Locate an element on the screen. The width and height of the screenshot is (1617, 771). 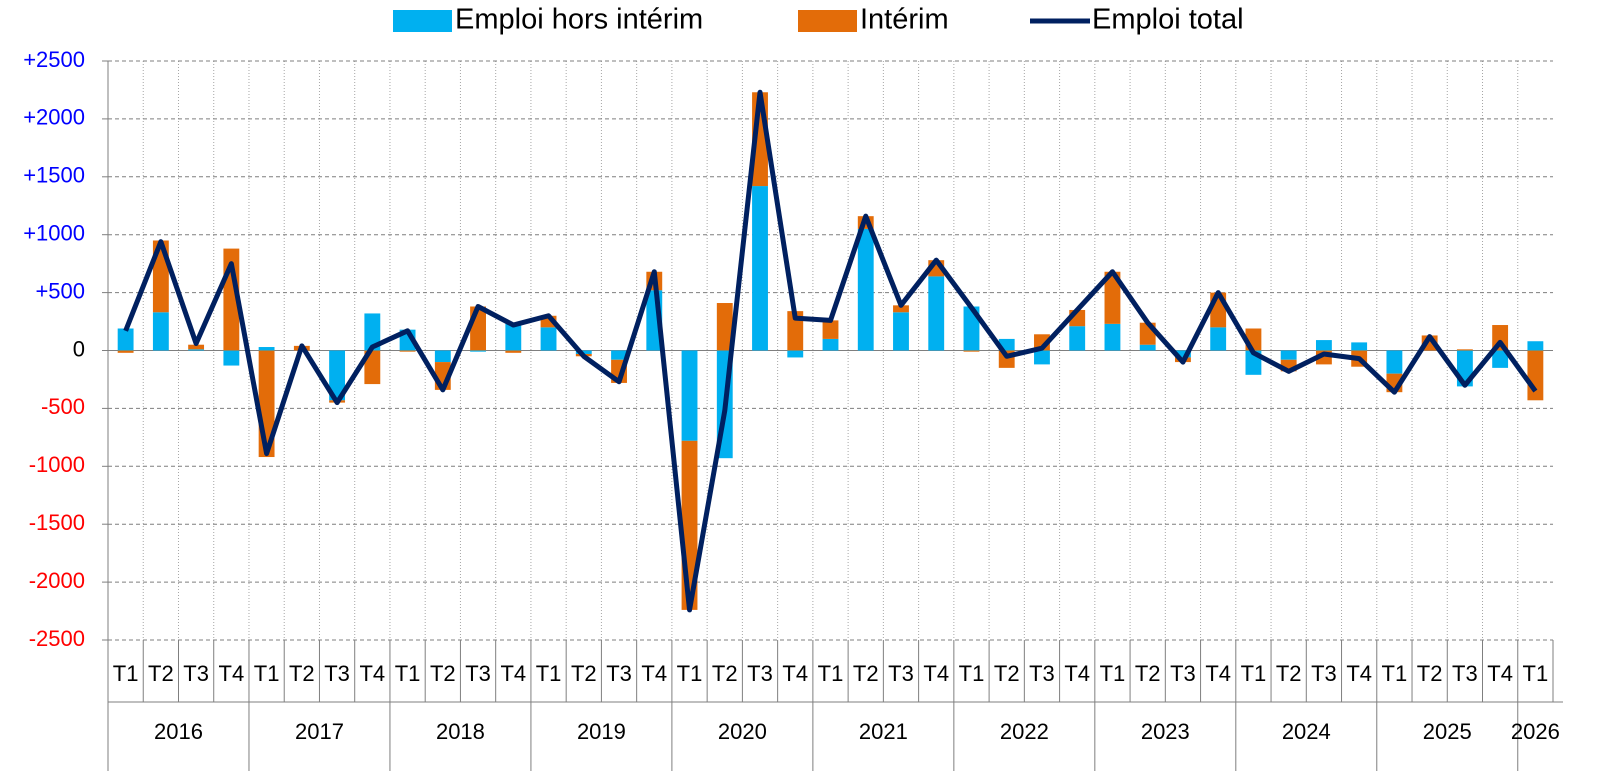
y-tick-label: -500 is located at coordinates (63, 406).